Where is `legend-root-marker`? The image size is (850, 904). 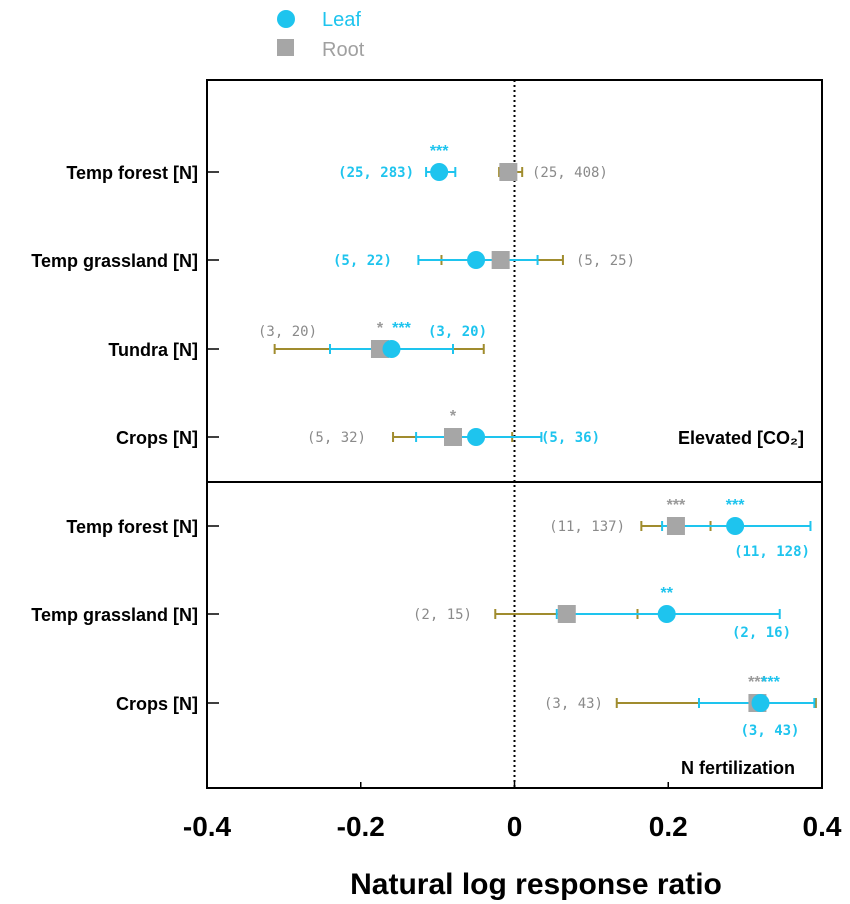 legend-root-marker is located at coordinates (285, 47).